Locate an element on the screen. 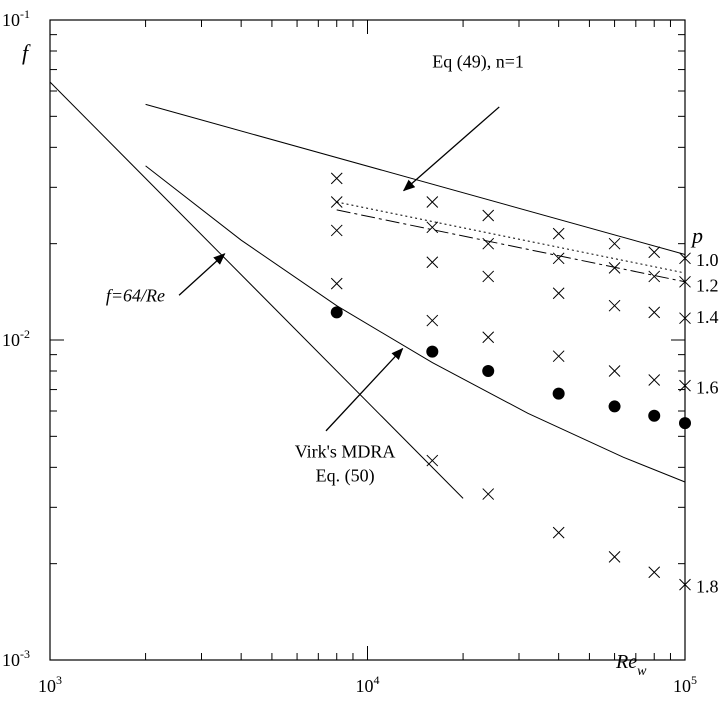  x-axis-label: Rew is located at coordinates (631, 665).